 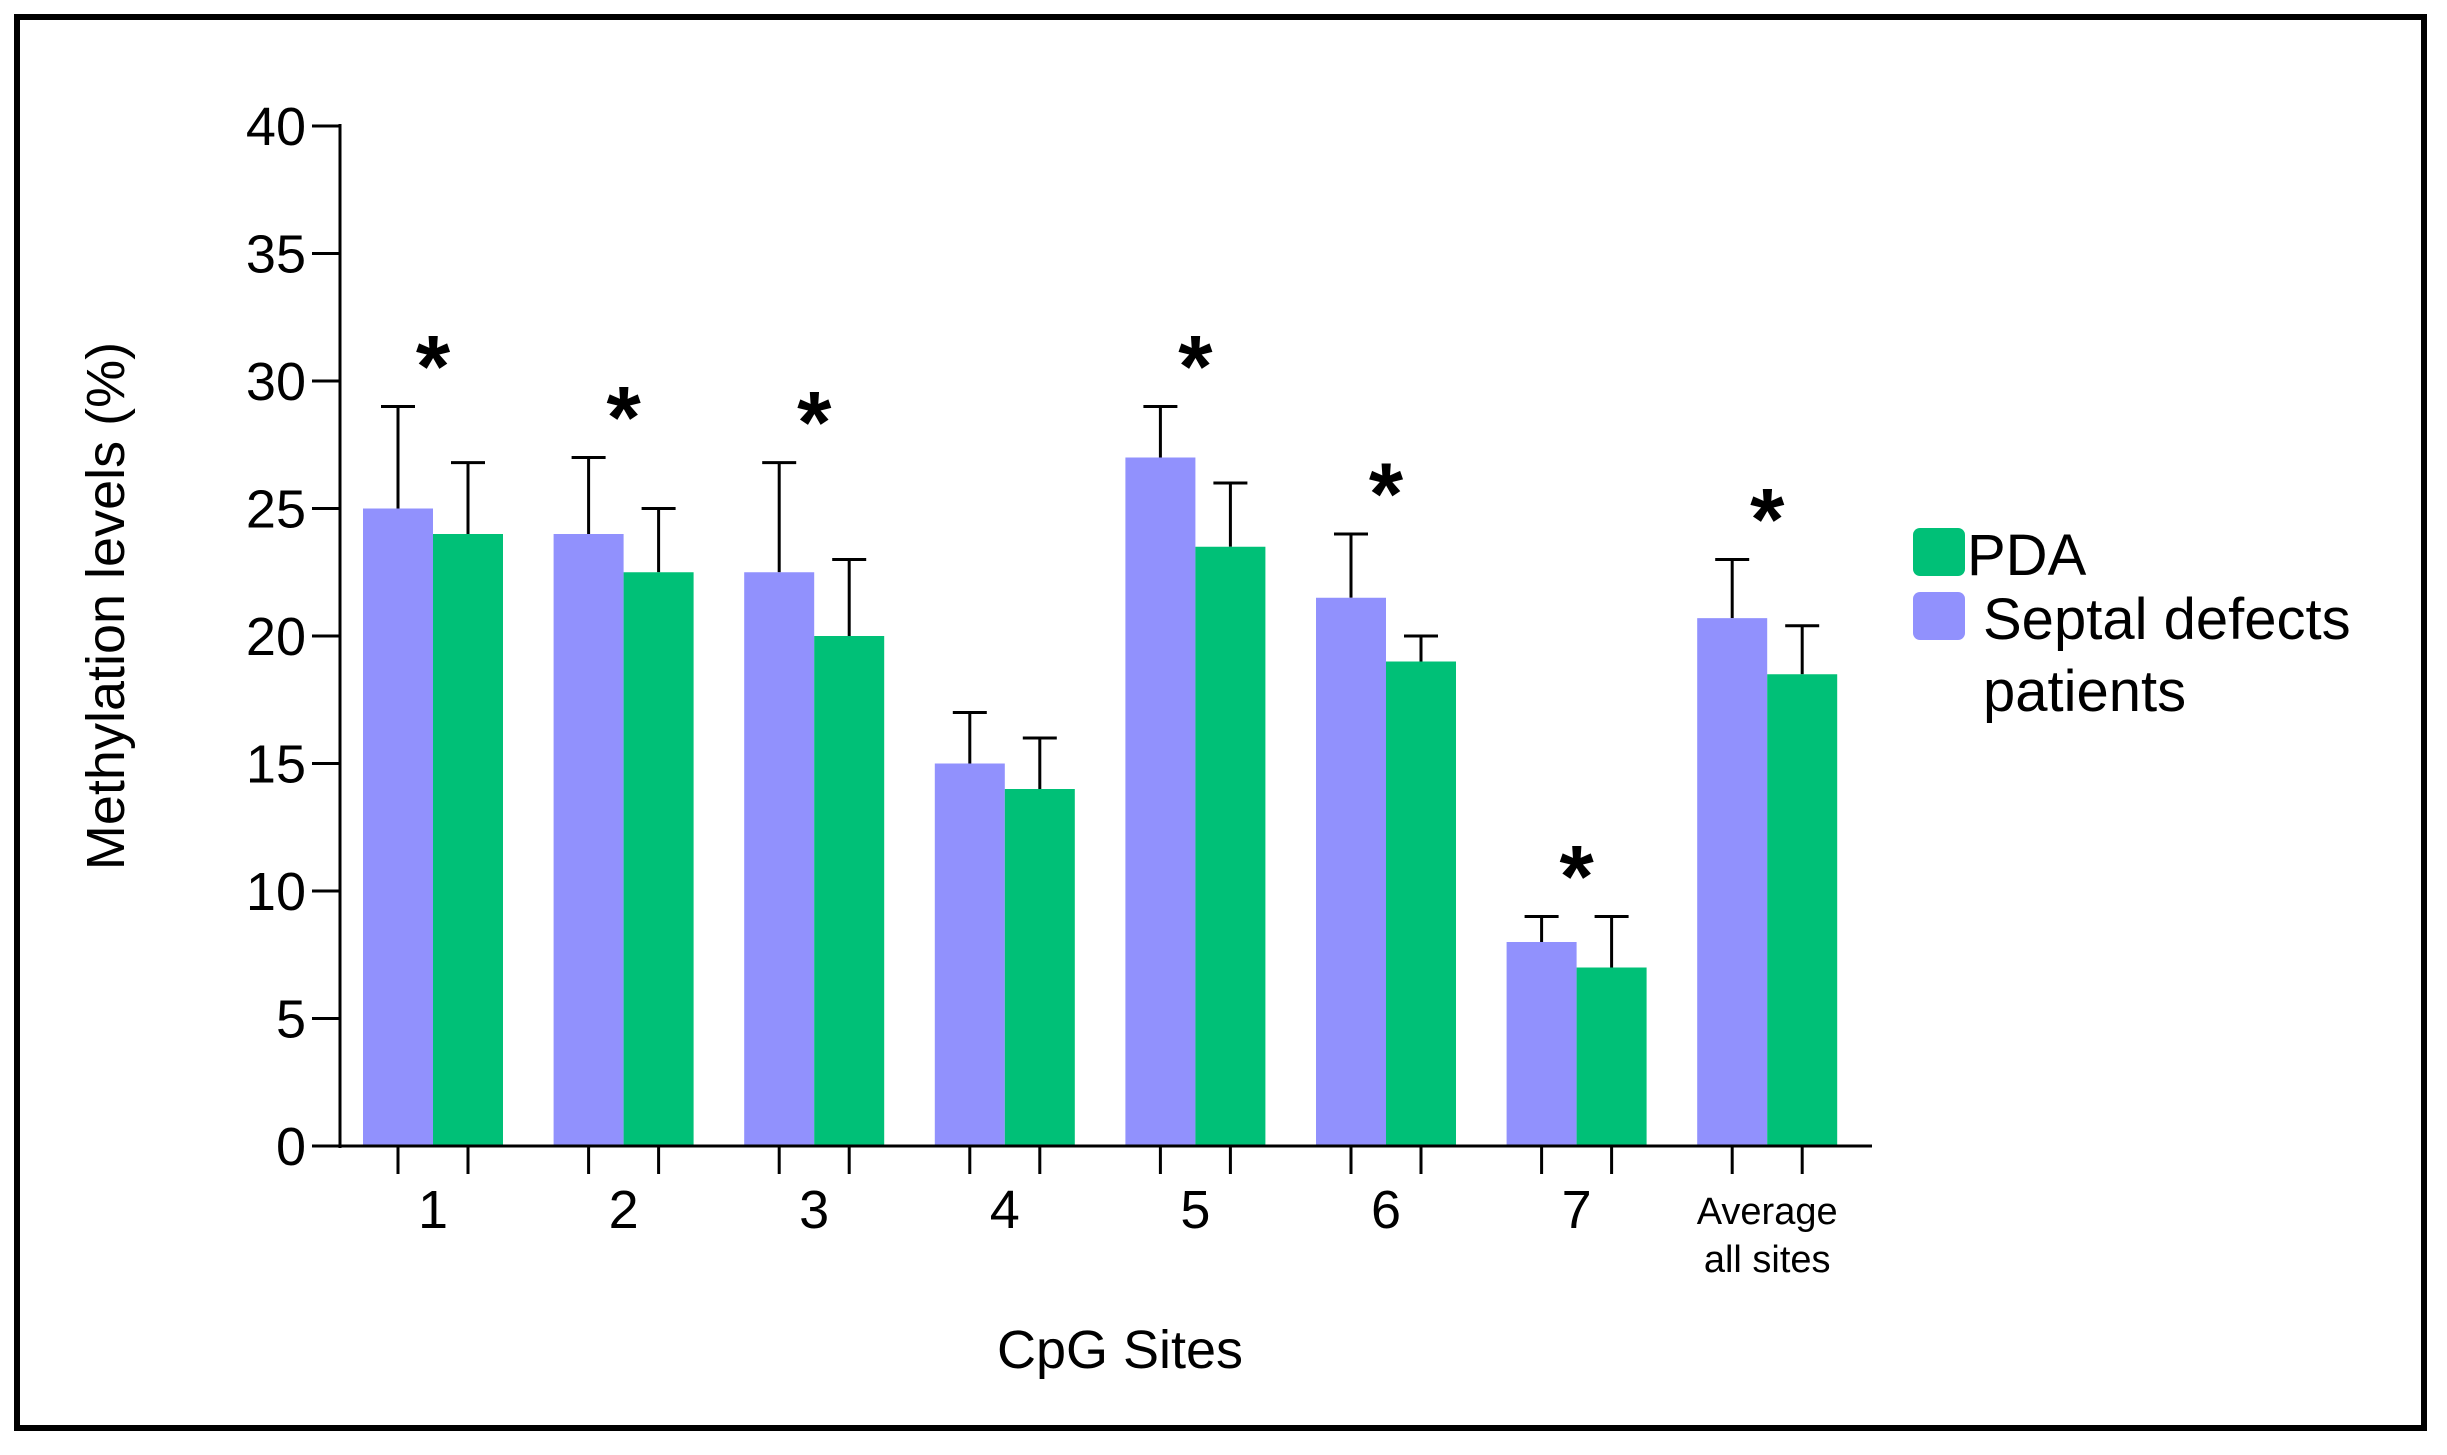 I want to click on x-tick-label-1: 1, so click(x=433, y=1210).